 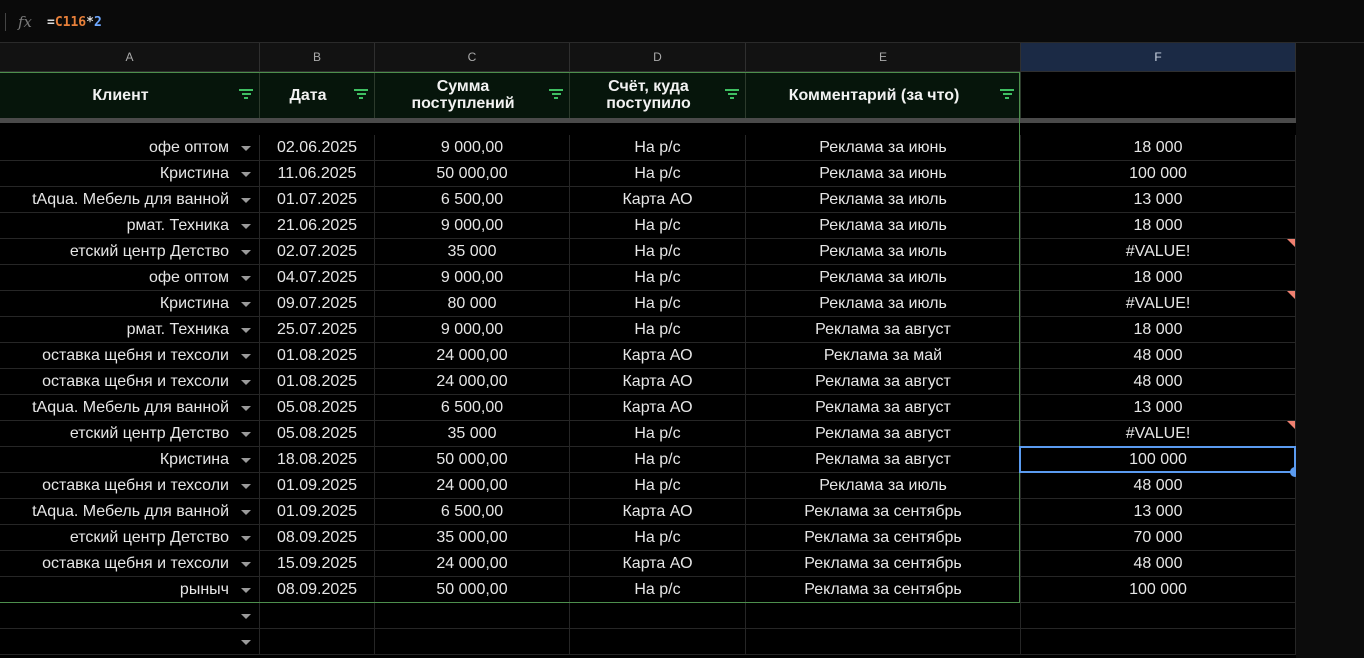 I want to click on fill-handle, so click(x=1295, y=472).